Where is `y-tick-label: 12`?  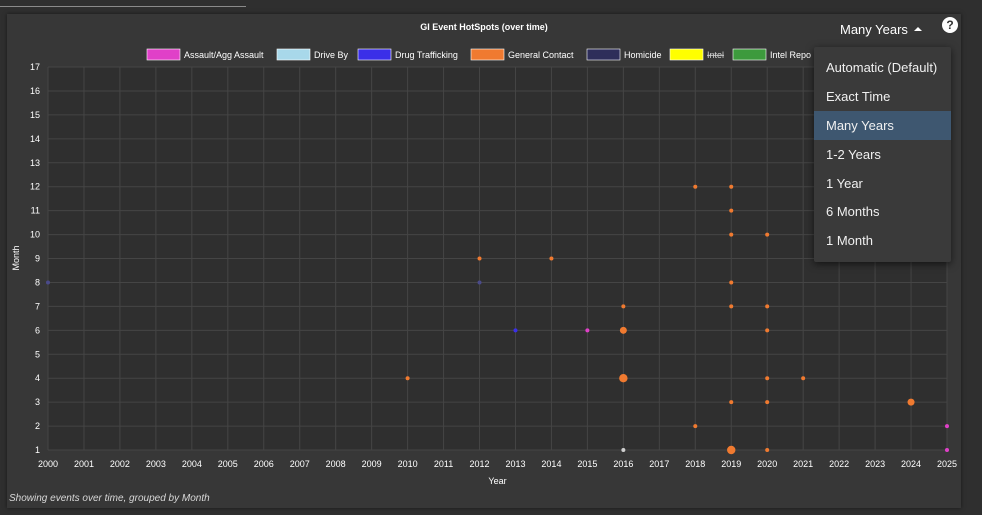
y-tick-label: 12 is located at coordinates (35, 187).